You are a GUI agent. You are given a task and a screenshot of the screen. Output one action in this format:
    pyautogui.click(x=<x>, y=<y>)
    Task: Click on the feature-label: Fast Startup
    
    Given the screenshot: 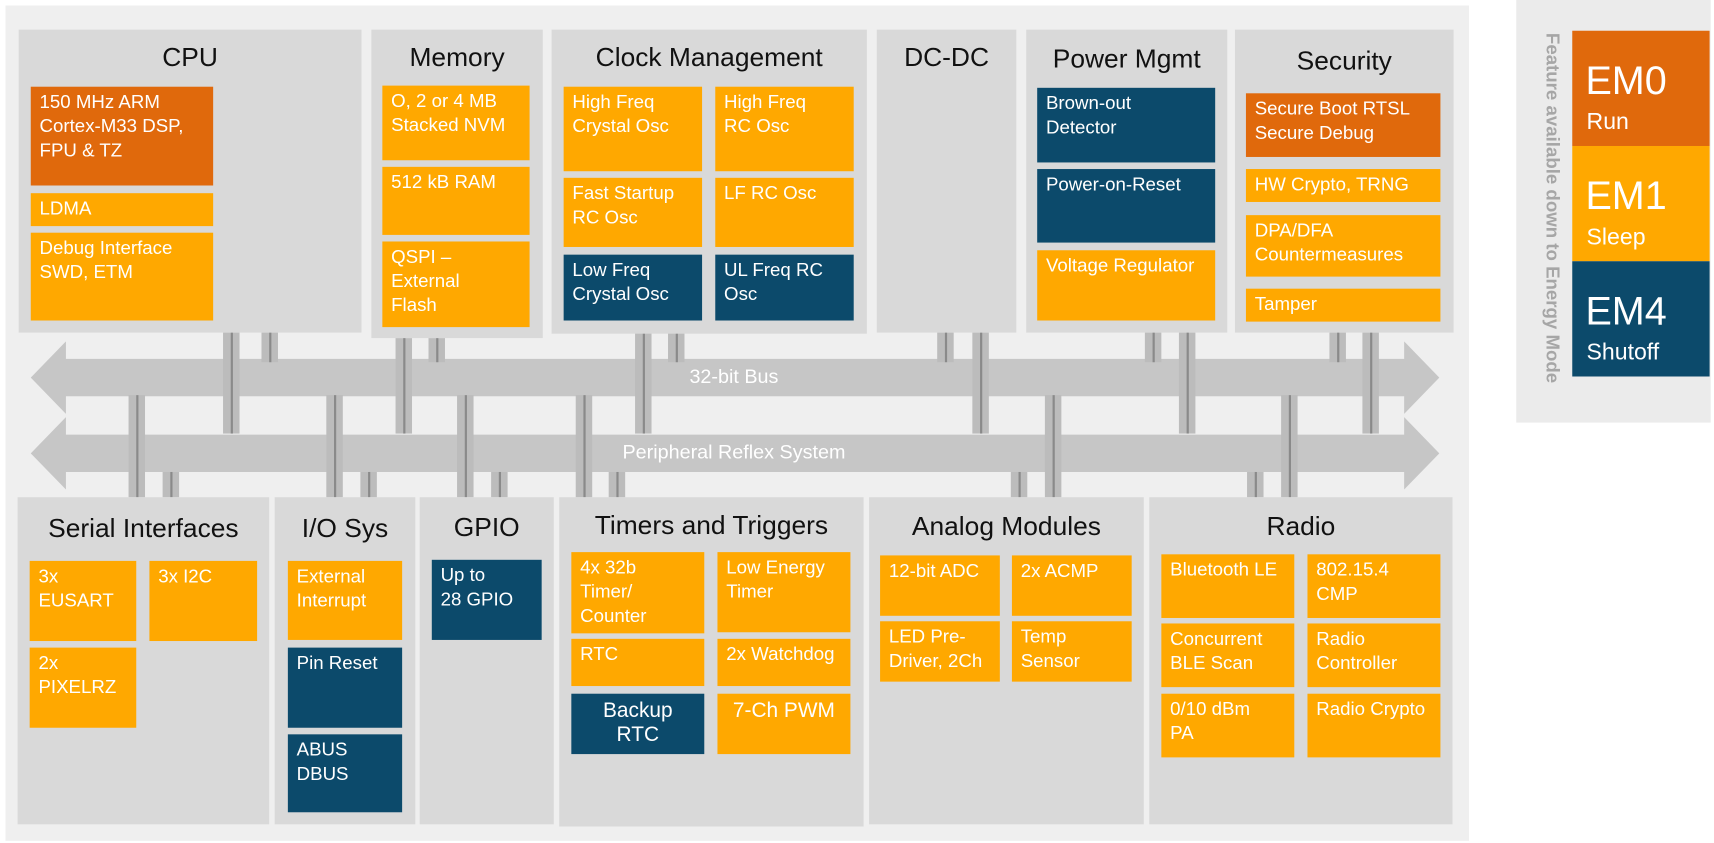 What is the action you would take?
    pyautogui.click(x=623, y=192)
    